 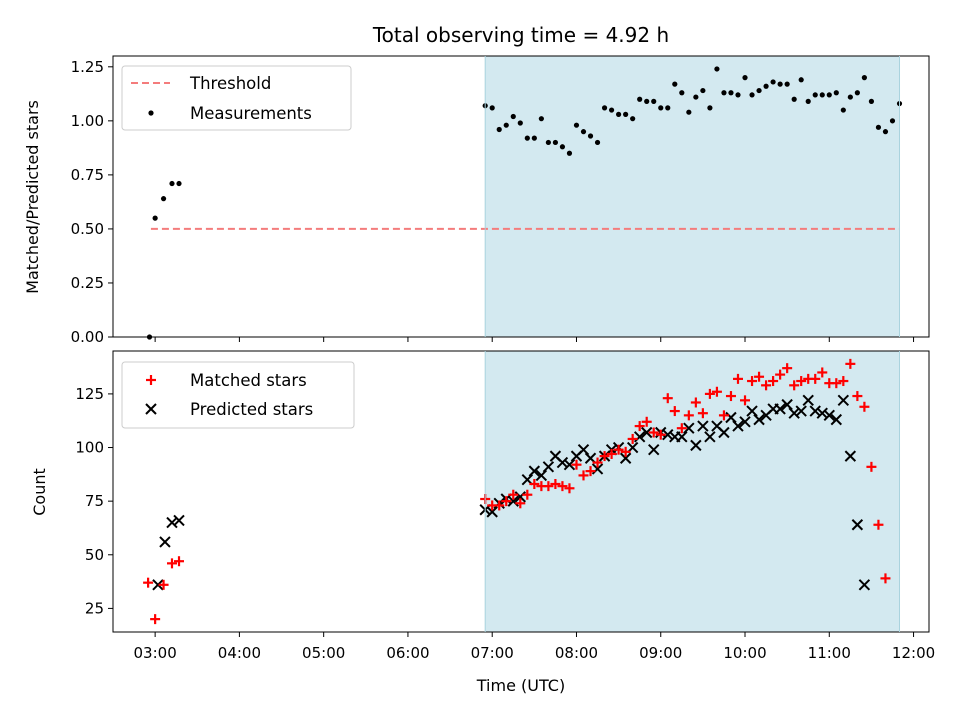 I want to click on legend-measurements-swatch, so click(x=151, y=113).